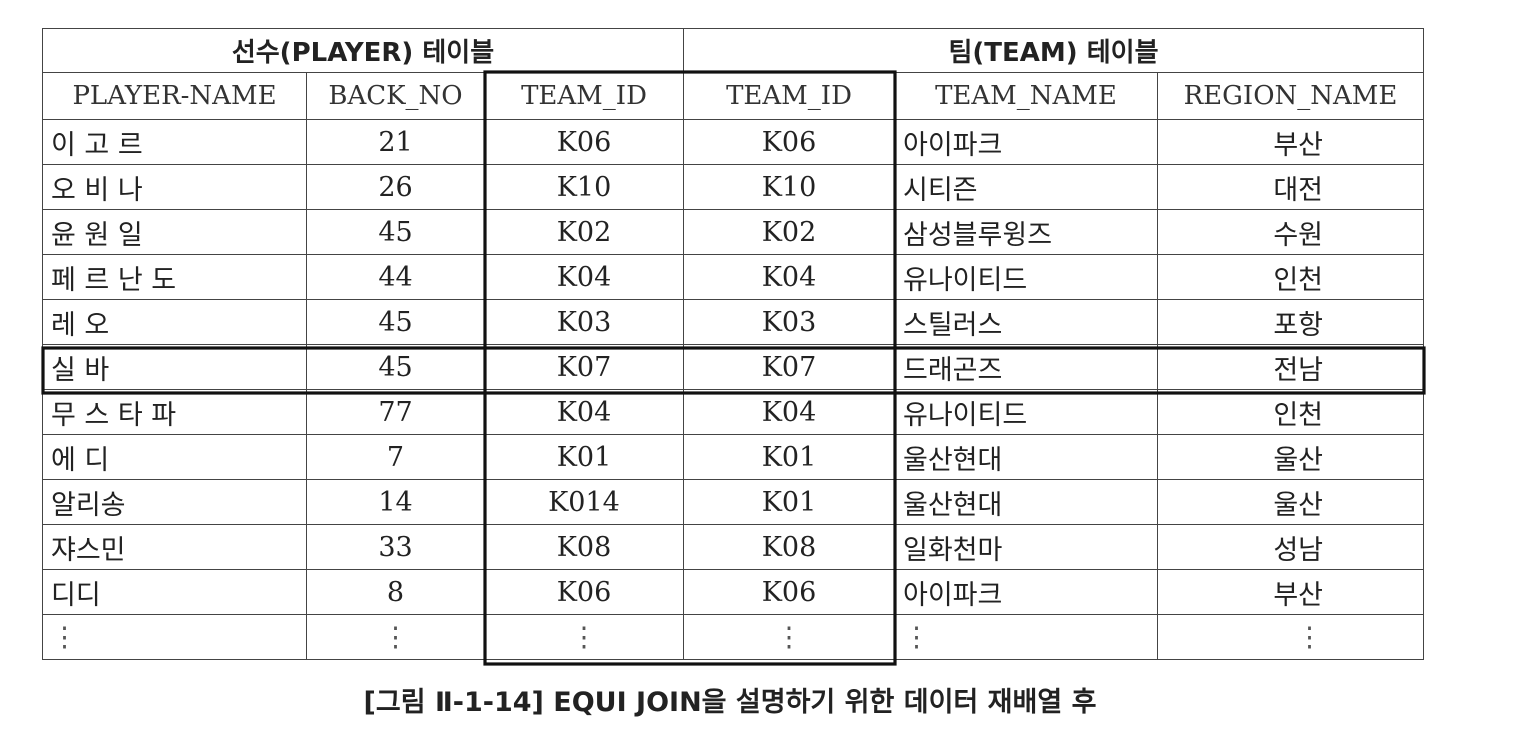  What do you see at coordinates (174, 502) in the screenshot?
I see `player-name-cell: 알리송` at bounding box center [174, 502].